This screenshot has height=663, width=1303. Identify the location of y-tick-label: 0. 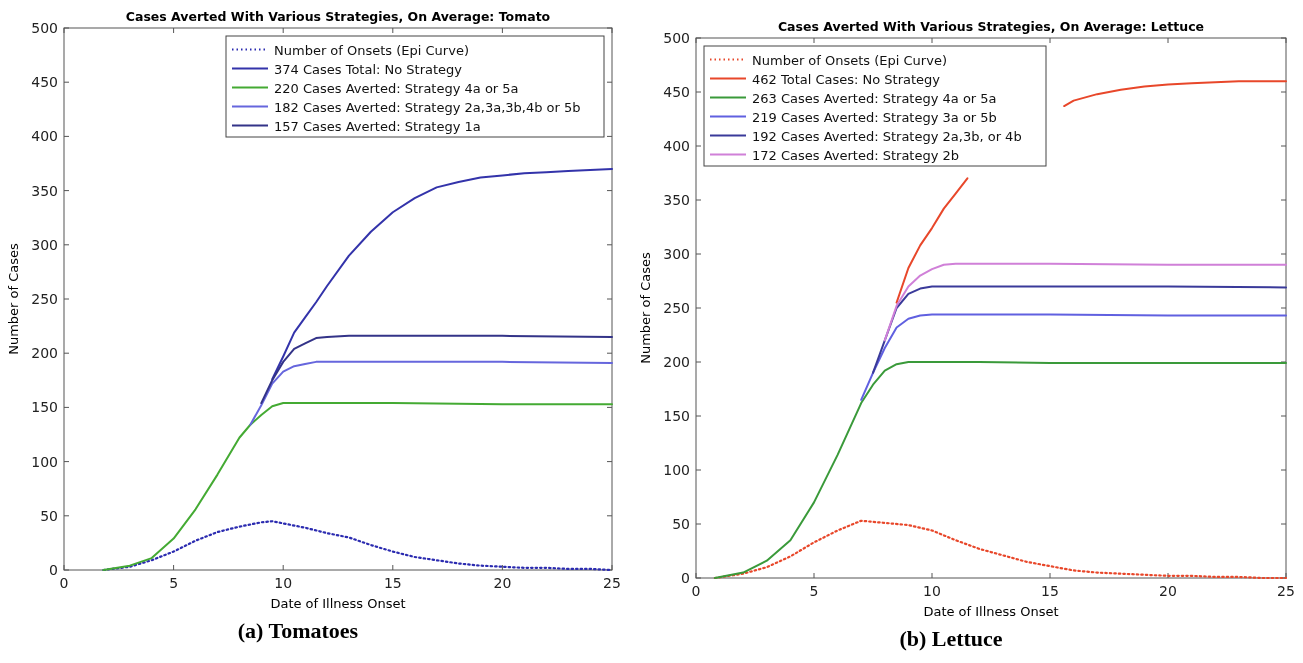
(53, 570).